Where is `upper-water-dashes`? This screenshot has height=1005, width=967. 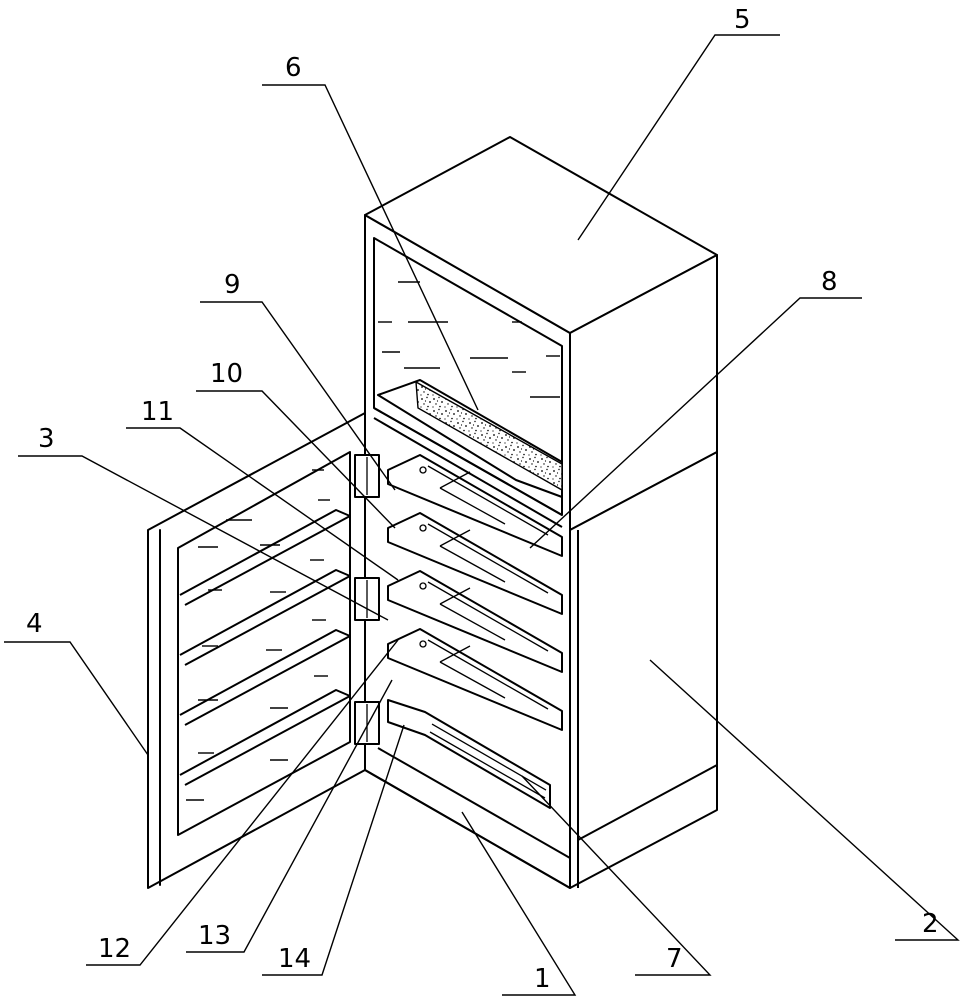 upper-water-dashes is located at coordinates (469, 339).